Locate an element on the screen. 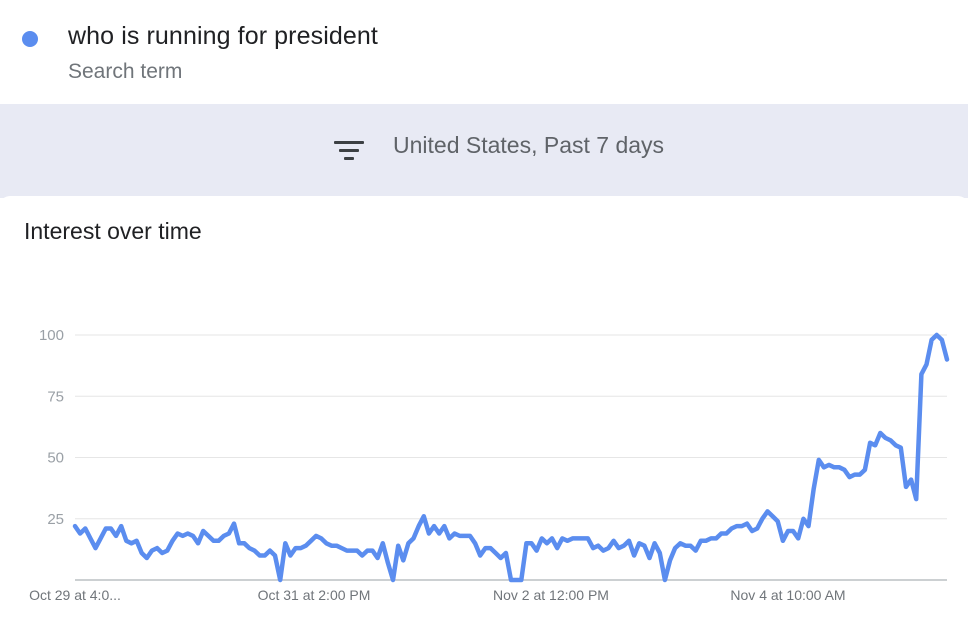 This screenshot has height=640, width=968. filter-icon is located at coordinates (349, 151).